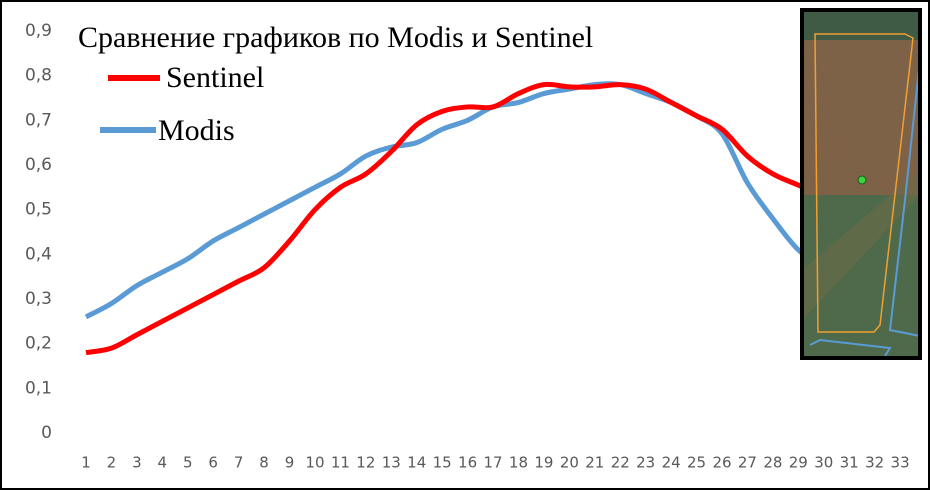 The width and height of the screenshot is (930, 490). What do you see at coordinates (137, 463) in the screenshot?
I see `x-tick-label: 3` at bounding box center [137, 463].